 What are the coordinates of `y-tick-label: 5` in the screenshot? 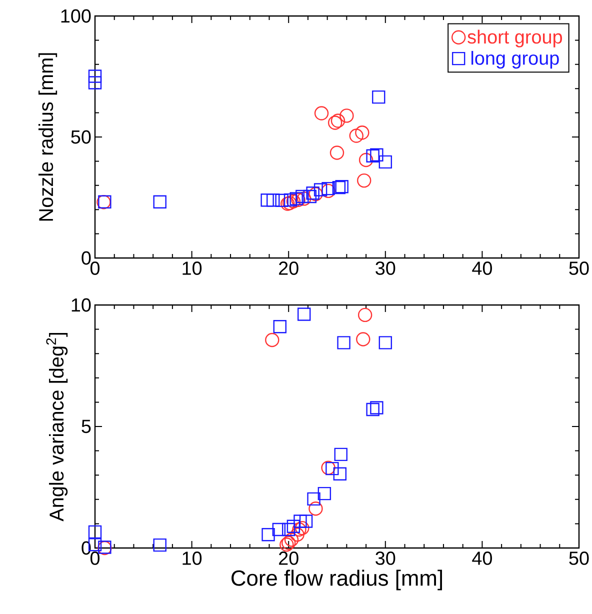 It's located at (86, 427).